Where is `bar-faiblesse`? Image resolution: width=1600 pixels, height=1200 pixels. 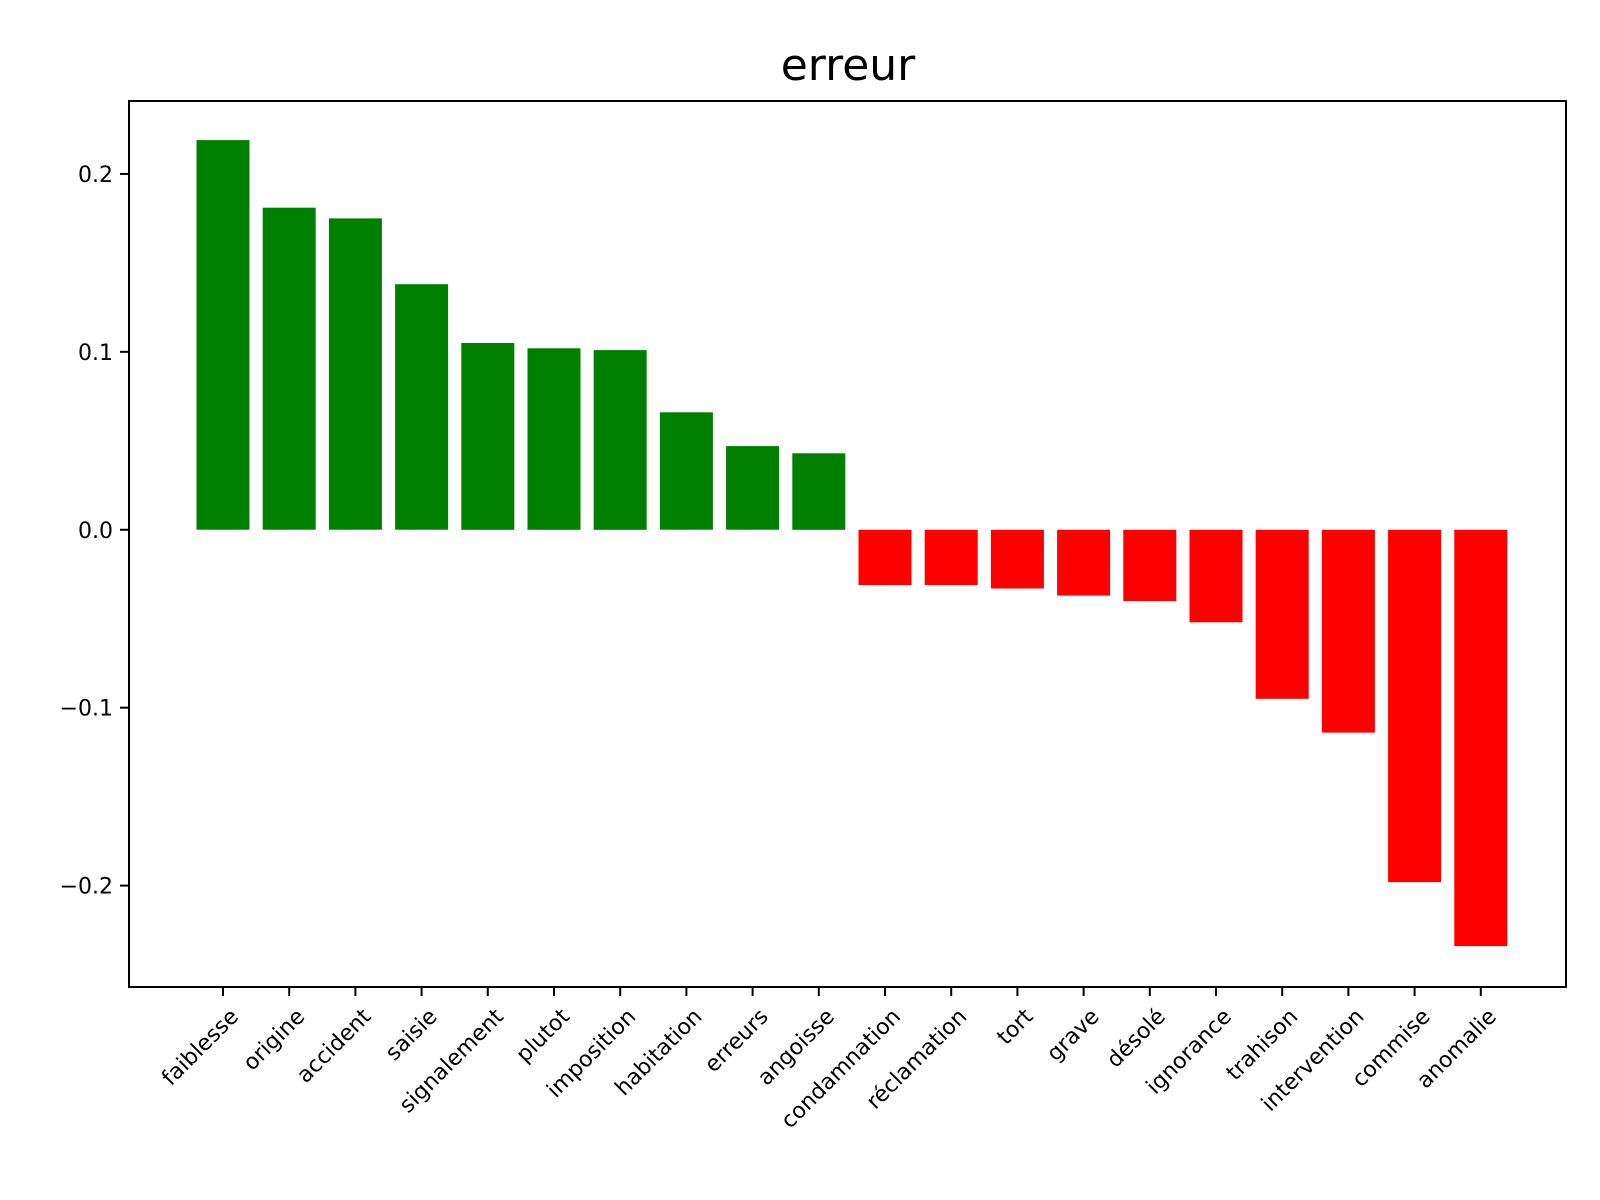
bar-faiblesse is located at coordinates (223, 335).